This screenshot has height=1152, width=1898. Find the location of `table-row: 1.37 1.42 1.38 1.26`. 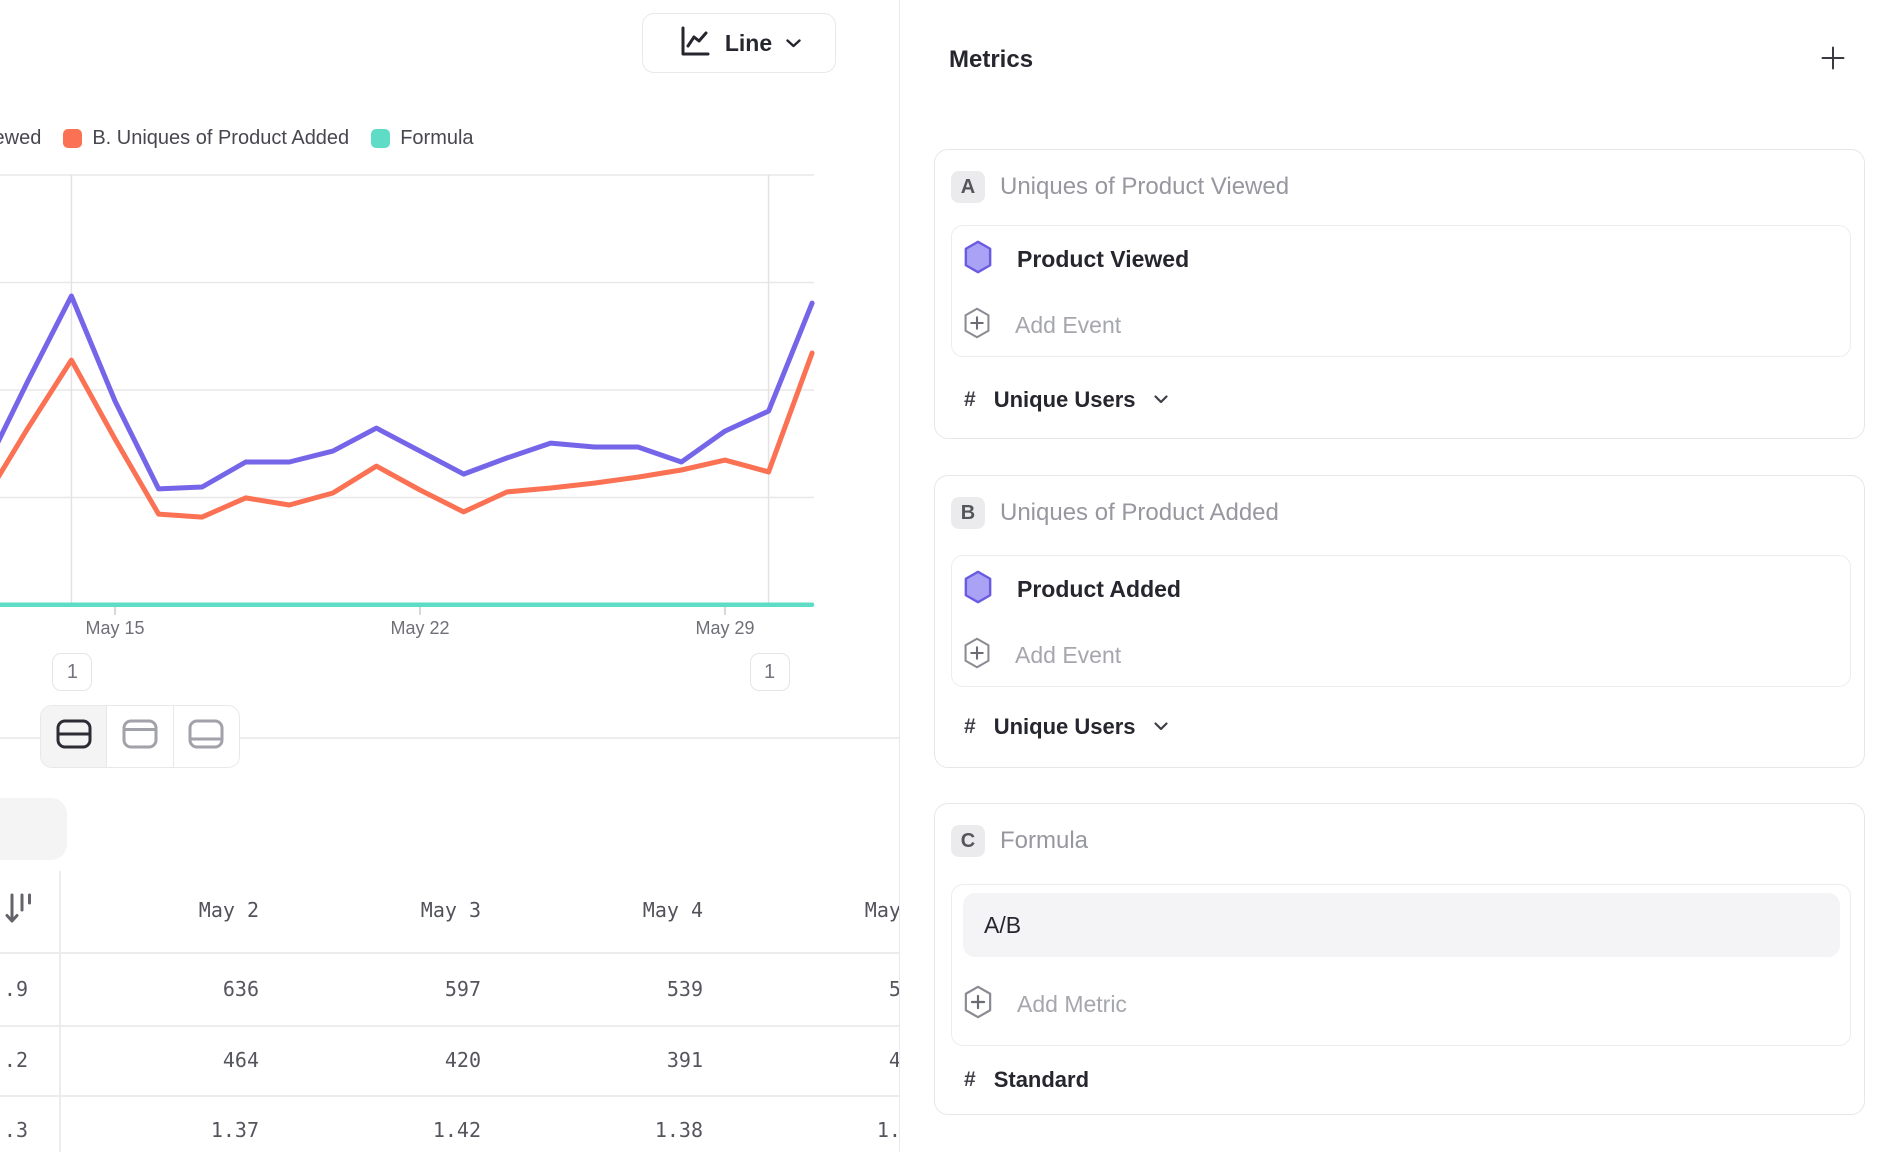

table-row: 1.37 1.42 1.38 1.26 is located at coordinates (468, 1130).